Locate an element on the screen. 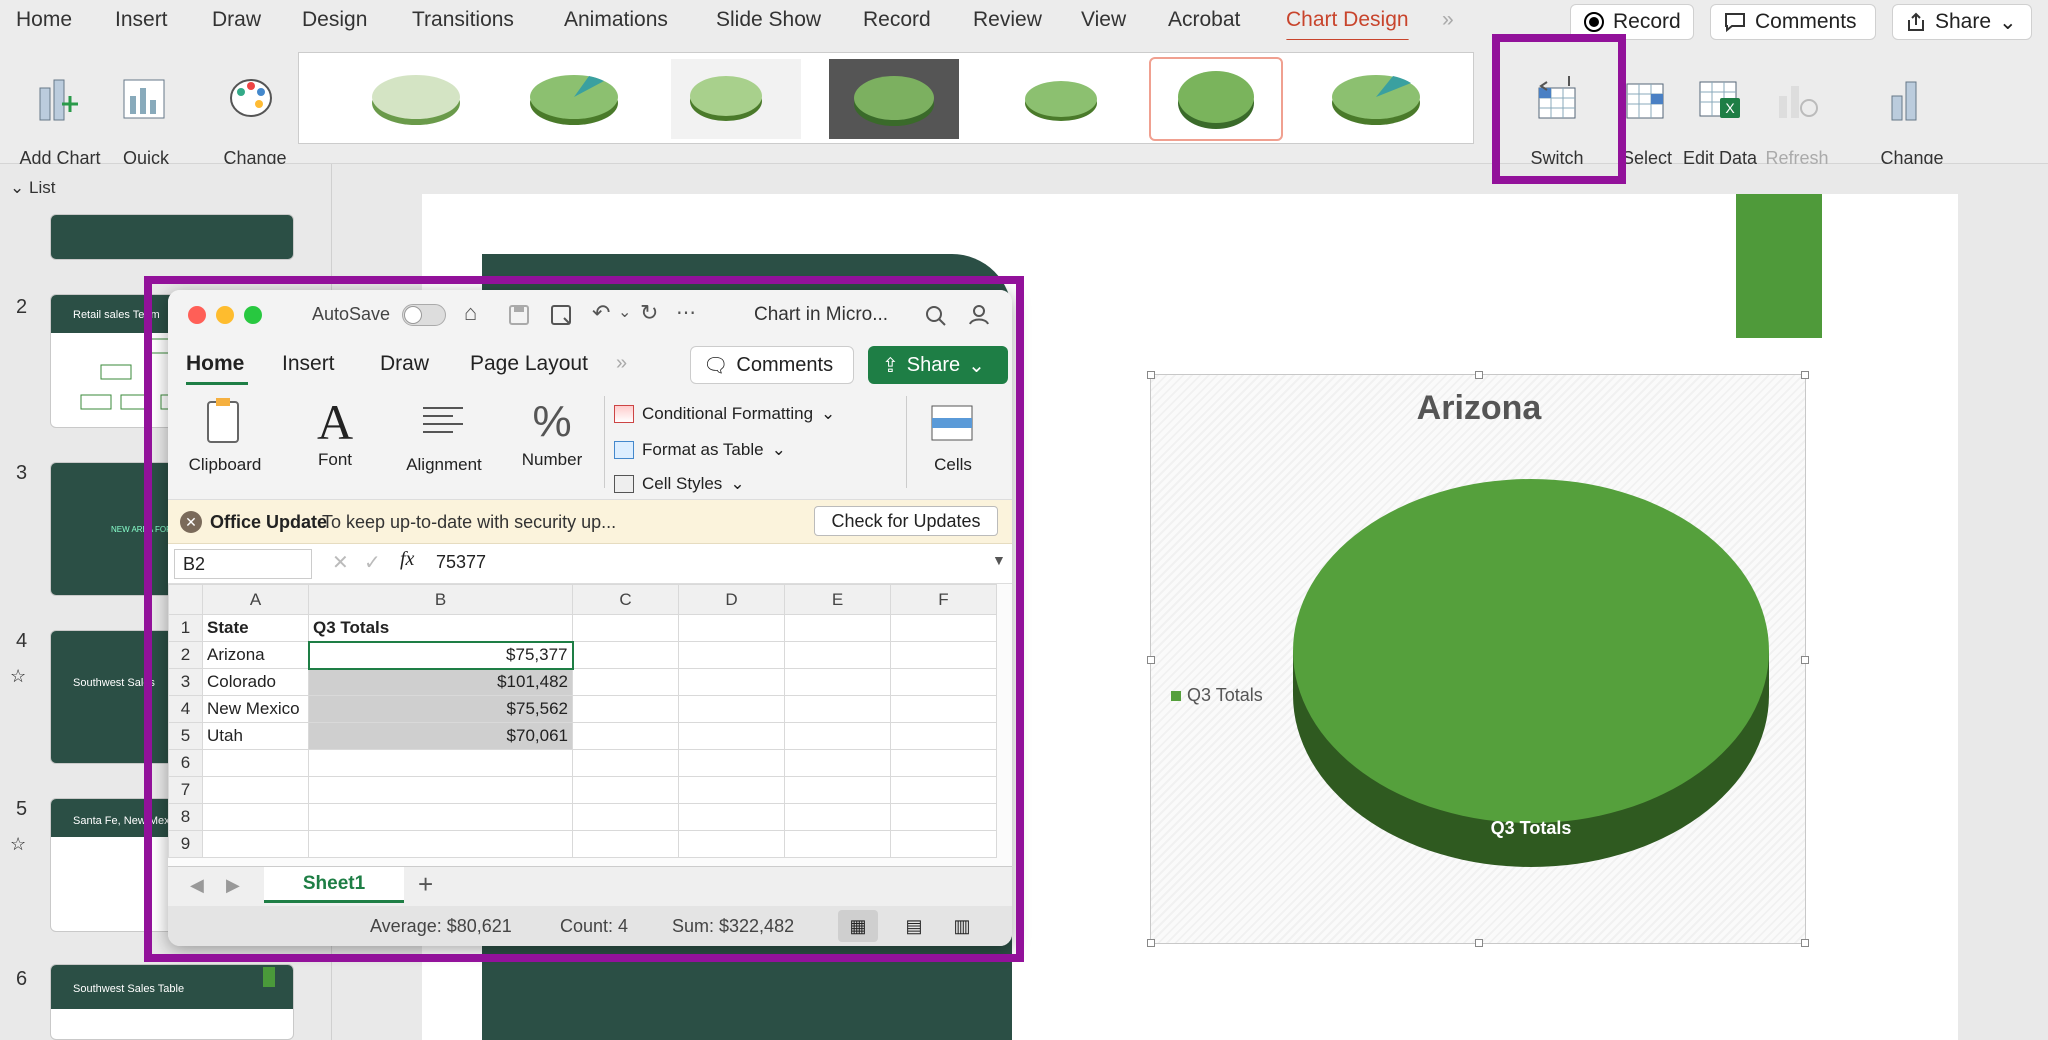 The width and height of the screenshot is (2048, 1040). home-icon: ⌂ is located at coordinates (471, 312).